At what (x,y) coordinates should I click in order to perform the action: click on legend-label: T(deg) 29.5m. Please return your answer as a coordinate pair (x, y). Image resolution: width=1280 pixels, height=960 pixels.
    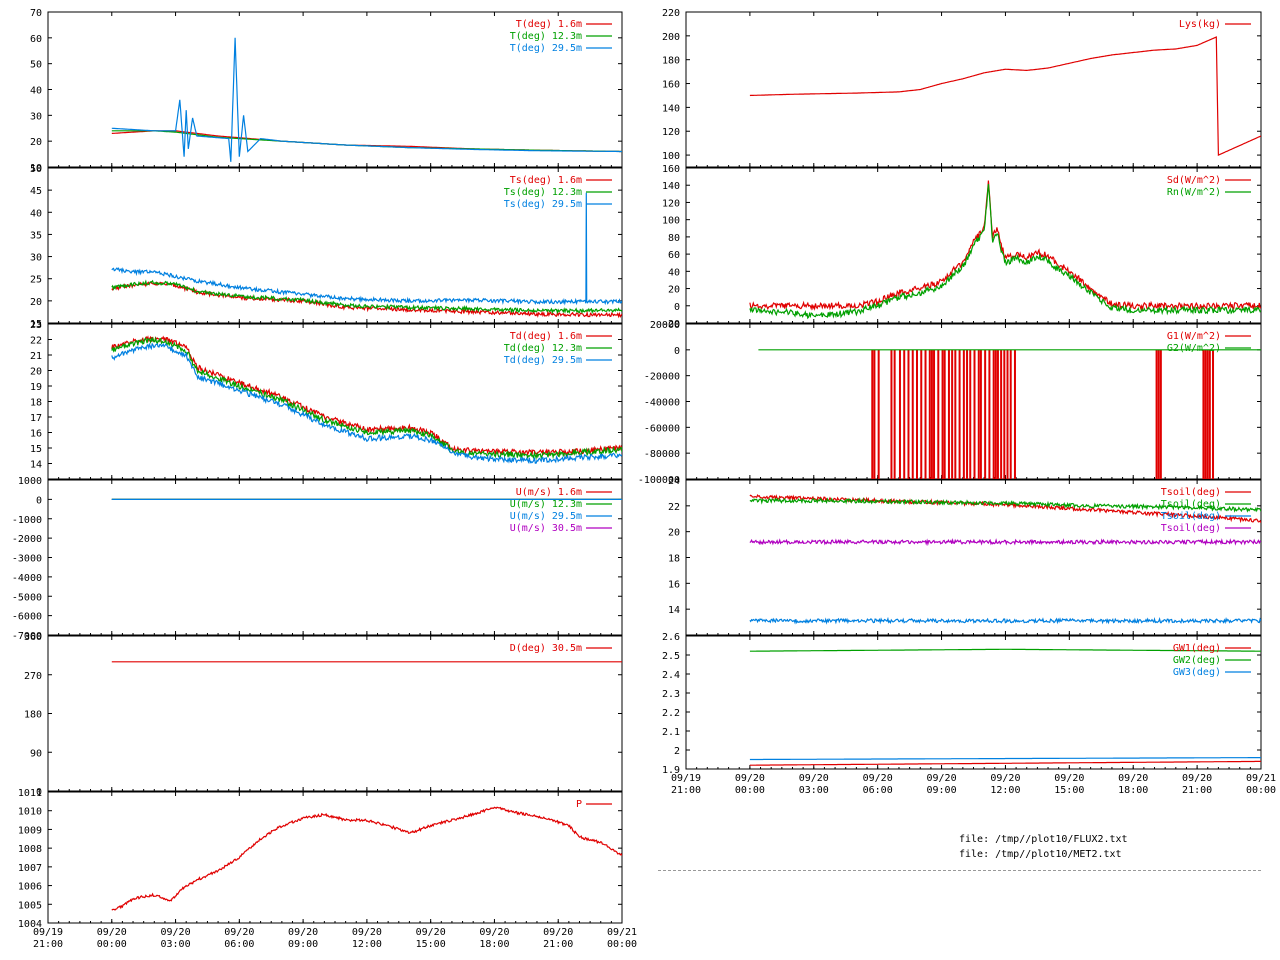
    Looking at the image, I should click on (546, 48).